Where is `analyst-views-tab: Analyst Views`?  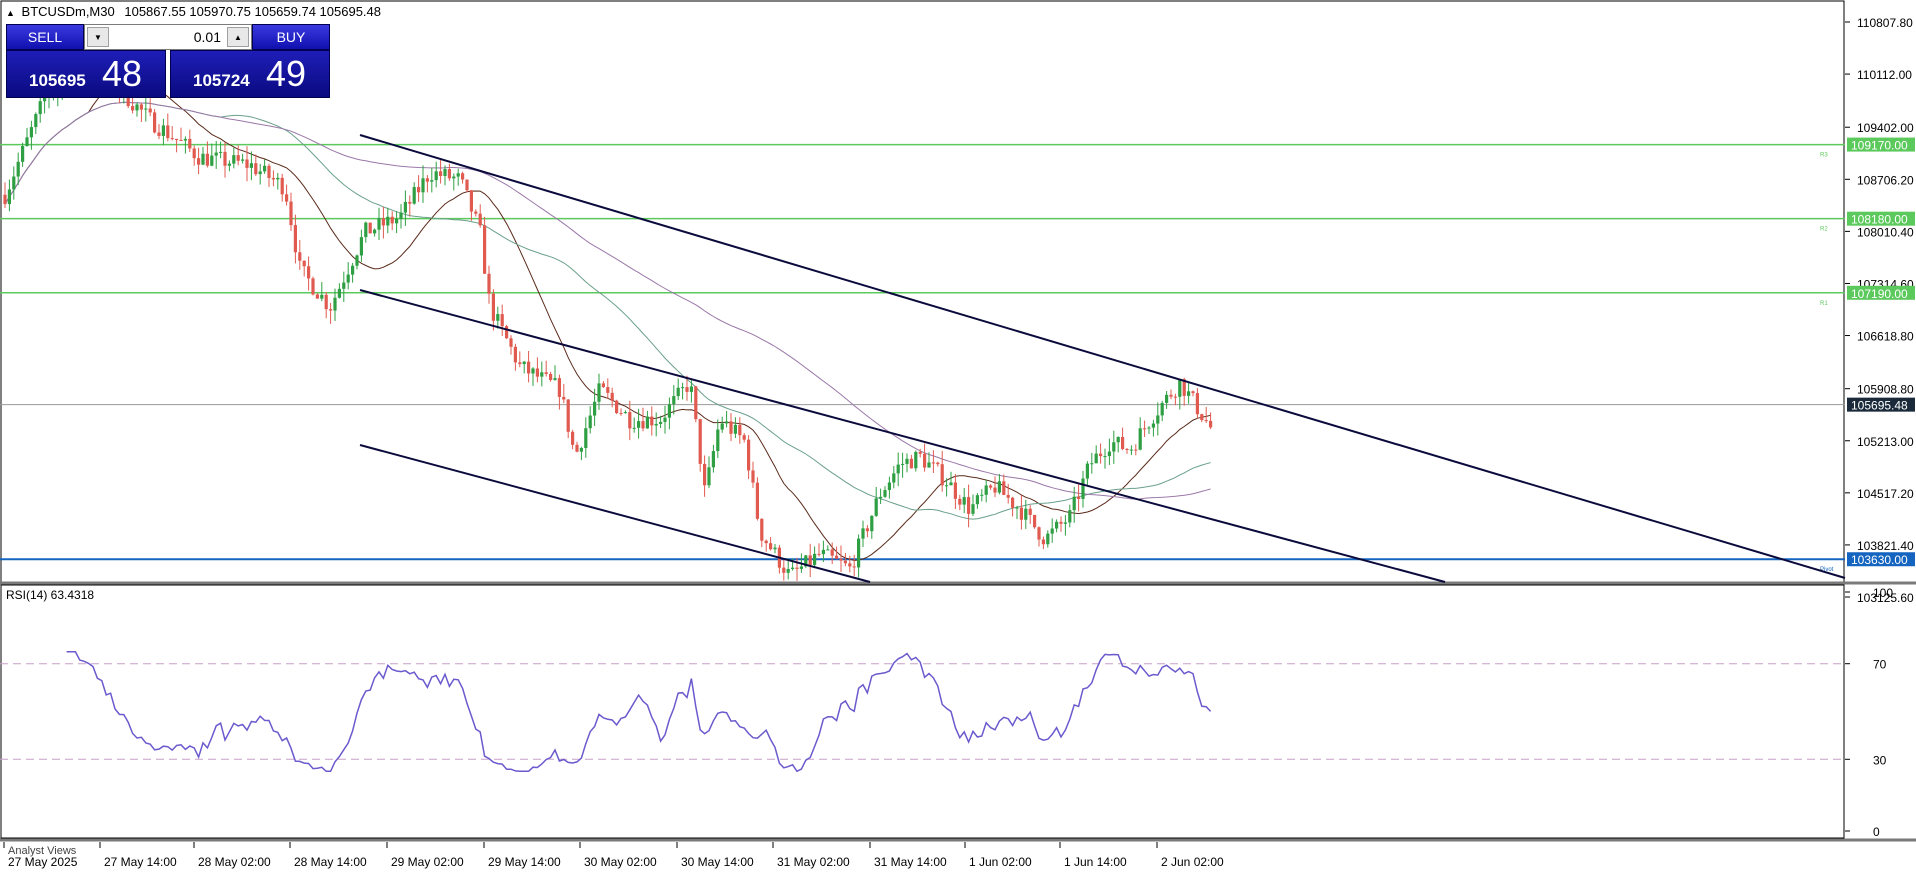 analyst-views-tab: Analyst Views is located at coordinates (42, 851).